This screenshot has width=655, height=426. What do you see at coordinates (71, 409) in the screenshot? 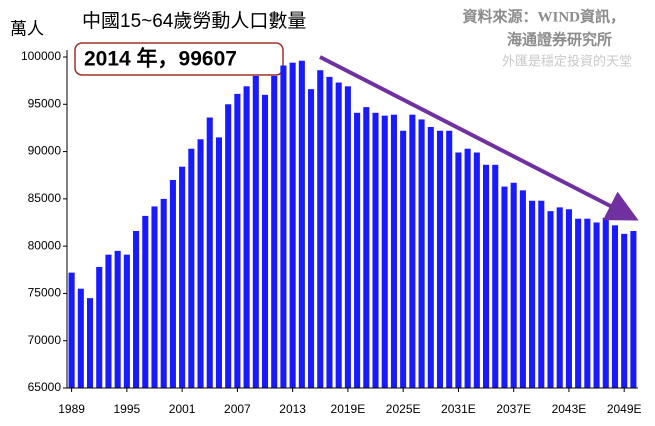
I see `x-tick-label: 1989` at bounding box center [71, 409].